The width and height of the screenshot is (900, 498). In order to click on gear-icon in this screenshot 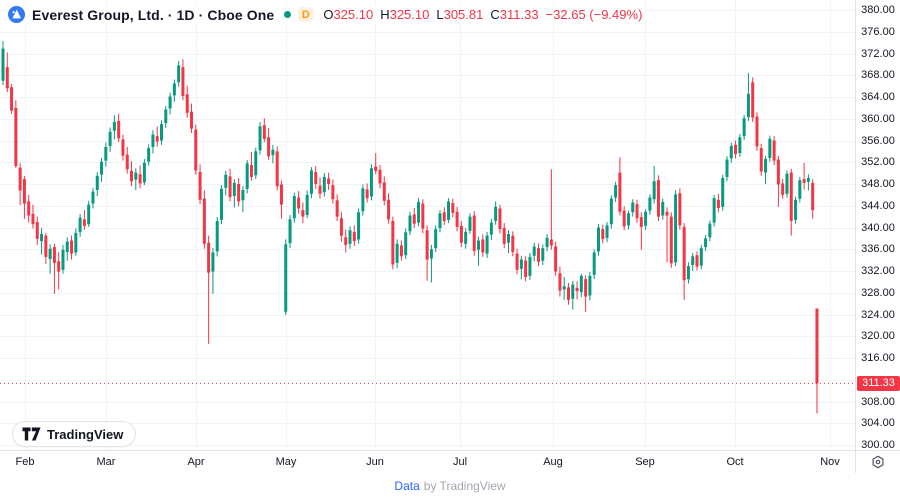, I will do `click(878, 462)`.